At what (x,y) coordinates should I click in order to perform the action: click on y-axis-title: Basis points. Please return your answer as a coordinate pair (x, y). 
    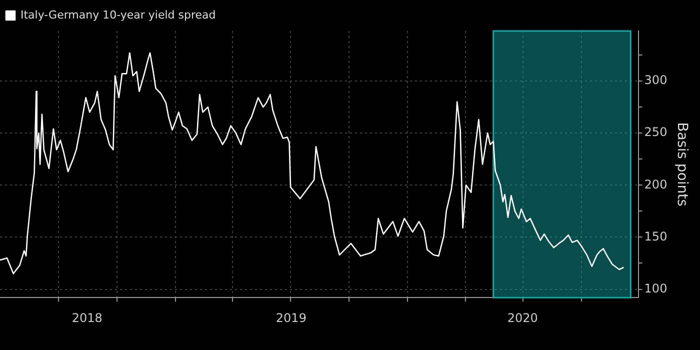
    Looking at the image, I should click on (682, 164).